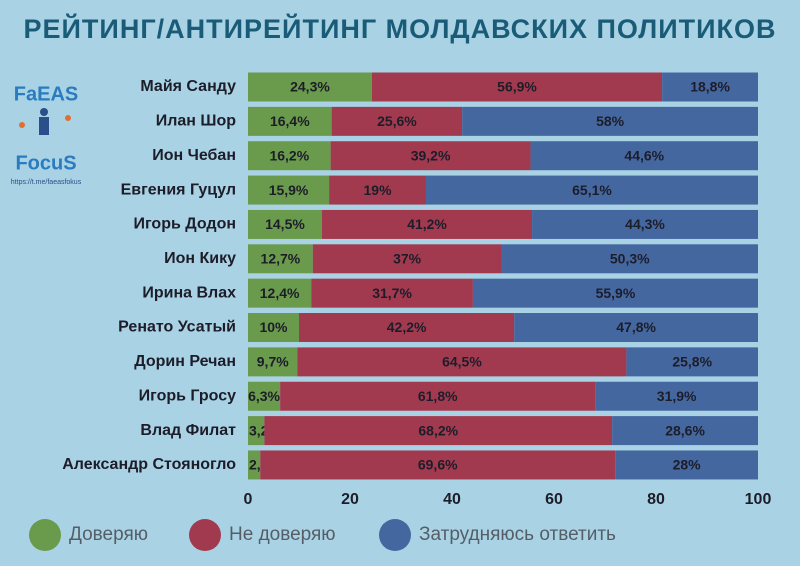 Image resolution: width=800 pixels, height=566 pixels. I want to click on data-label: 31,9%, so click(677, 396).